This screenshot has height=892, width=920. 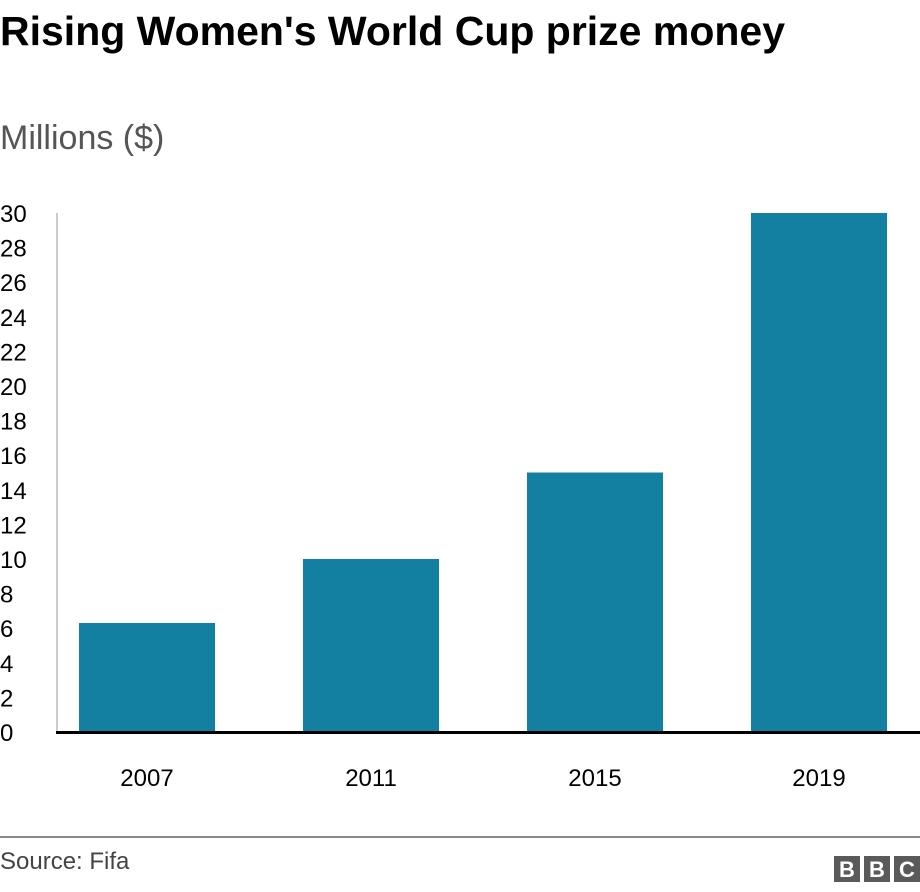 I want to click on y-tick-label: 2, so click(x=6, y=698).